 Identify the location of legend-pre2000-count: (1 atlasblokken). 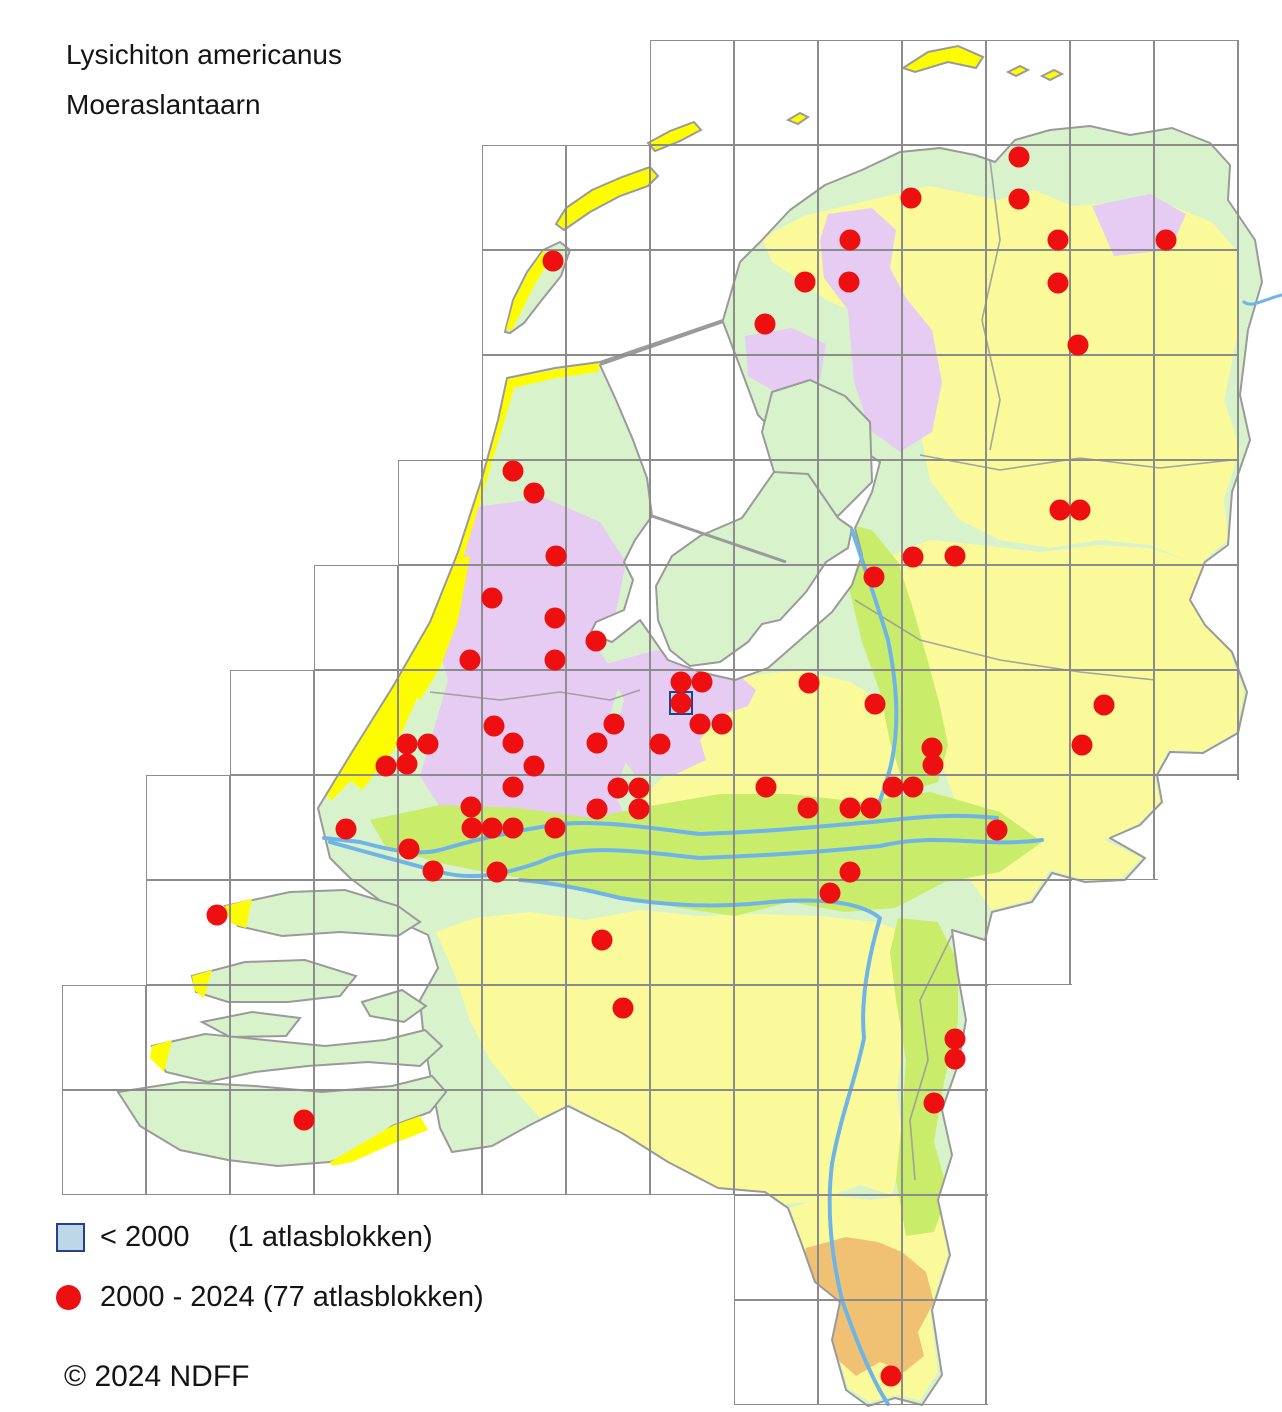
(330, 1236).